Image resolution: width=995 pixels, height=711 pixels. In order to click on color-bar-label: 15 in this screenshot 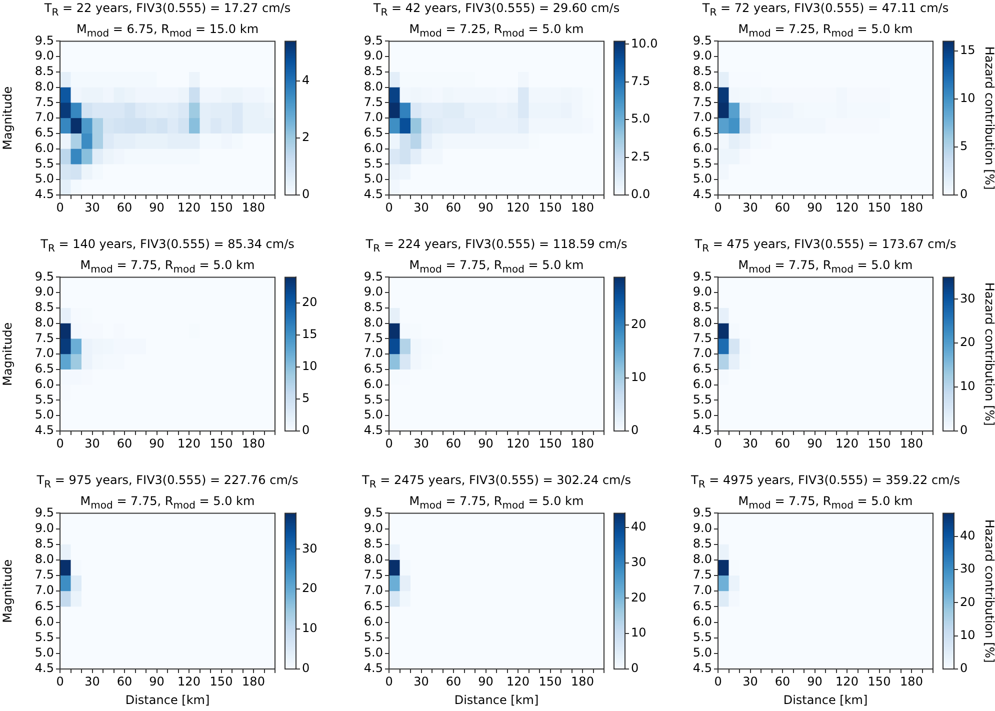, I will do `click(968, 49)`.